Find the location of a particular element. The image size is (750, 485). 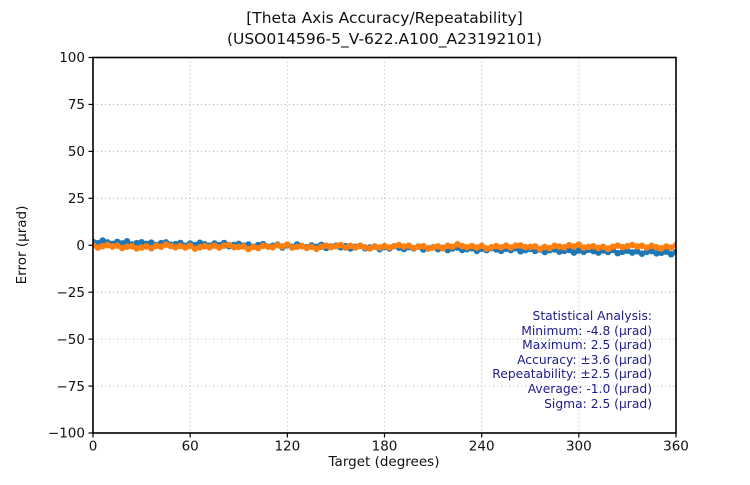

stats-maximum: Maximum: 2.5 (µrad) is located at coordinates (587, 345).